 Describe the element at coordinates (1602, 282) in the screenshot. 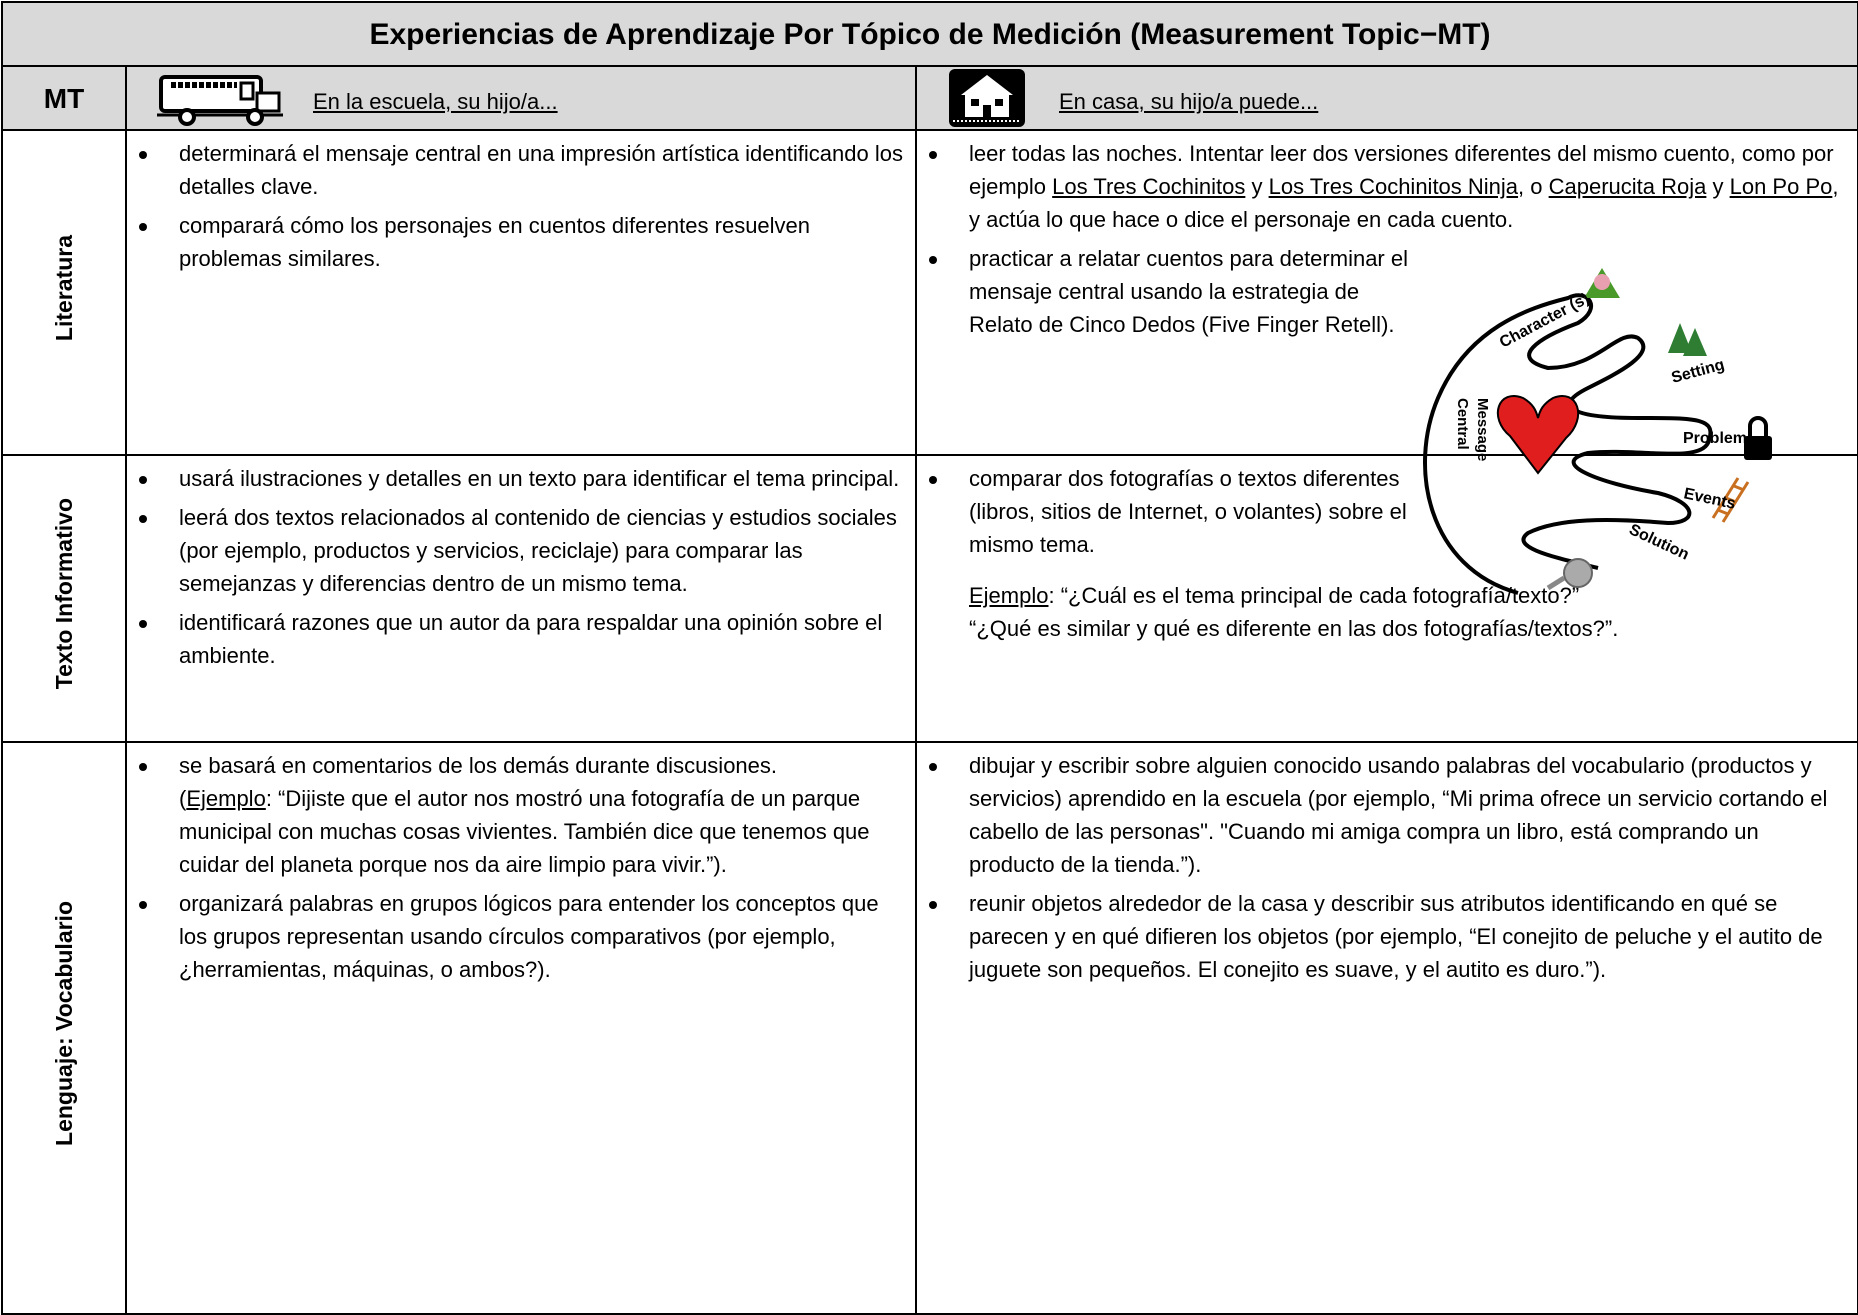

I see `pig` at that location.